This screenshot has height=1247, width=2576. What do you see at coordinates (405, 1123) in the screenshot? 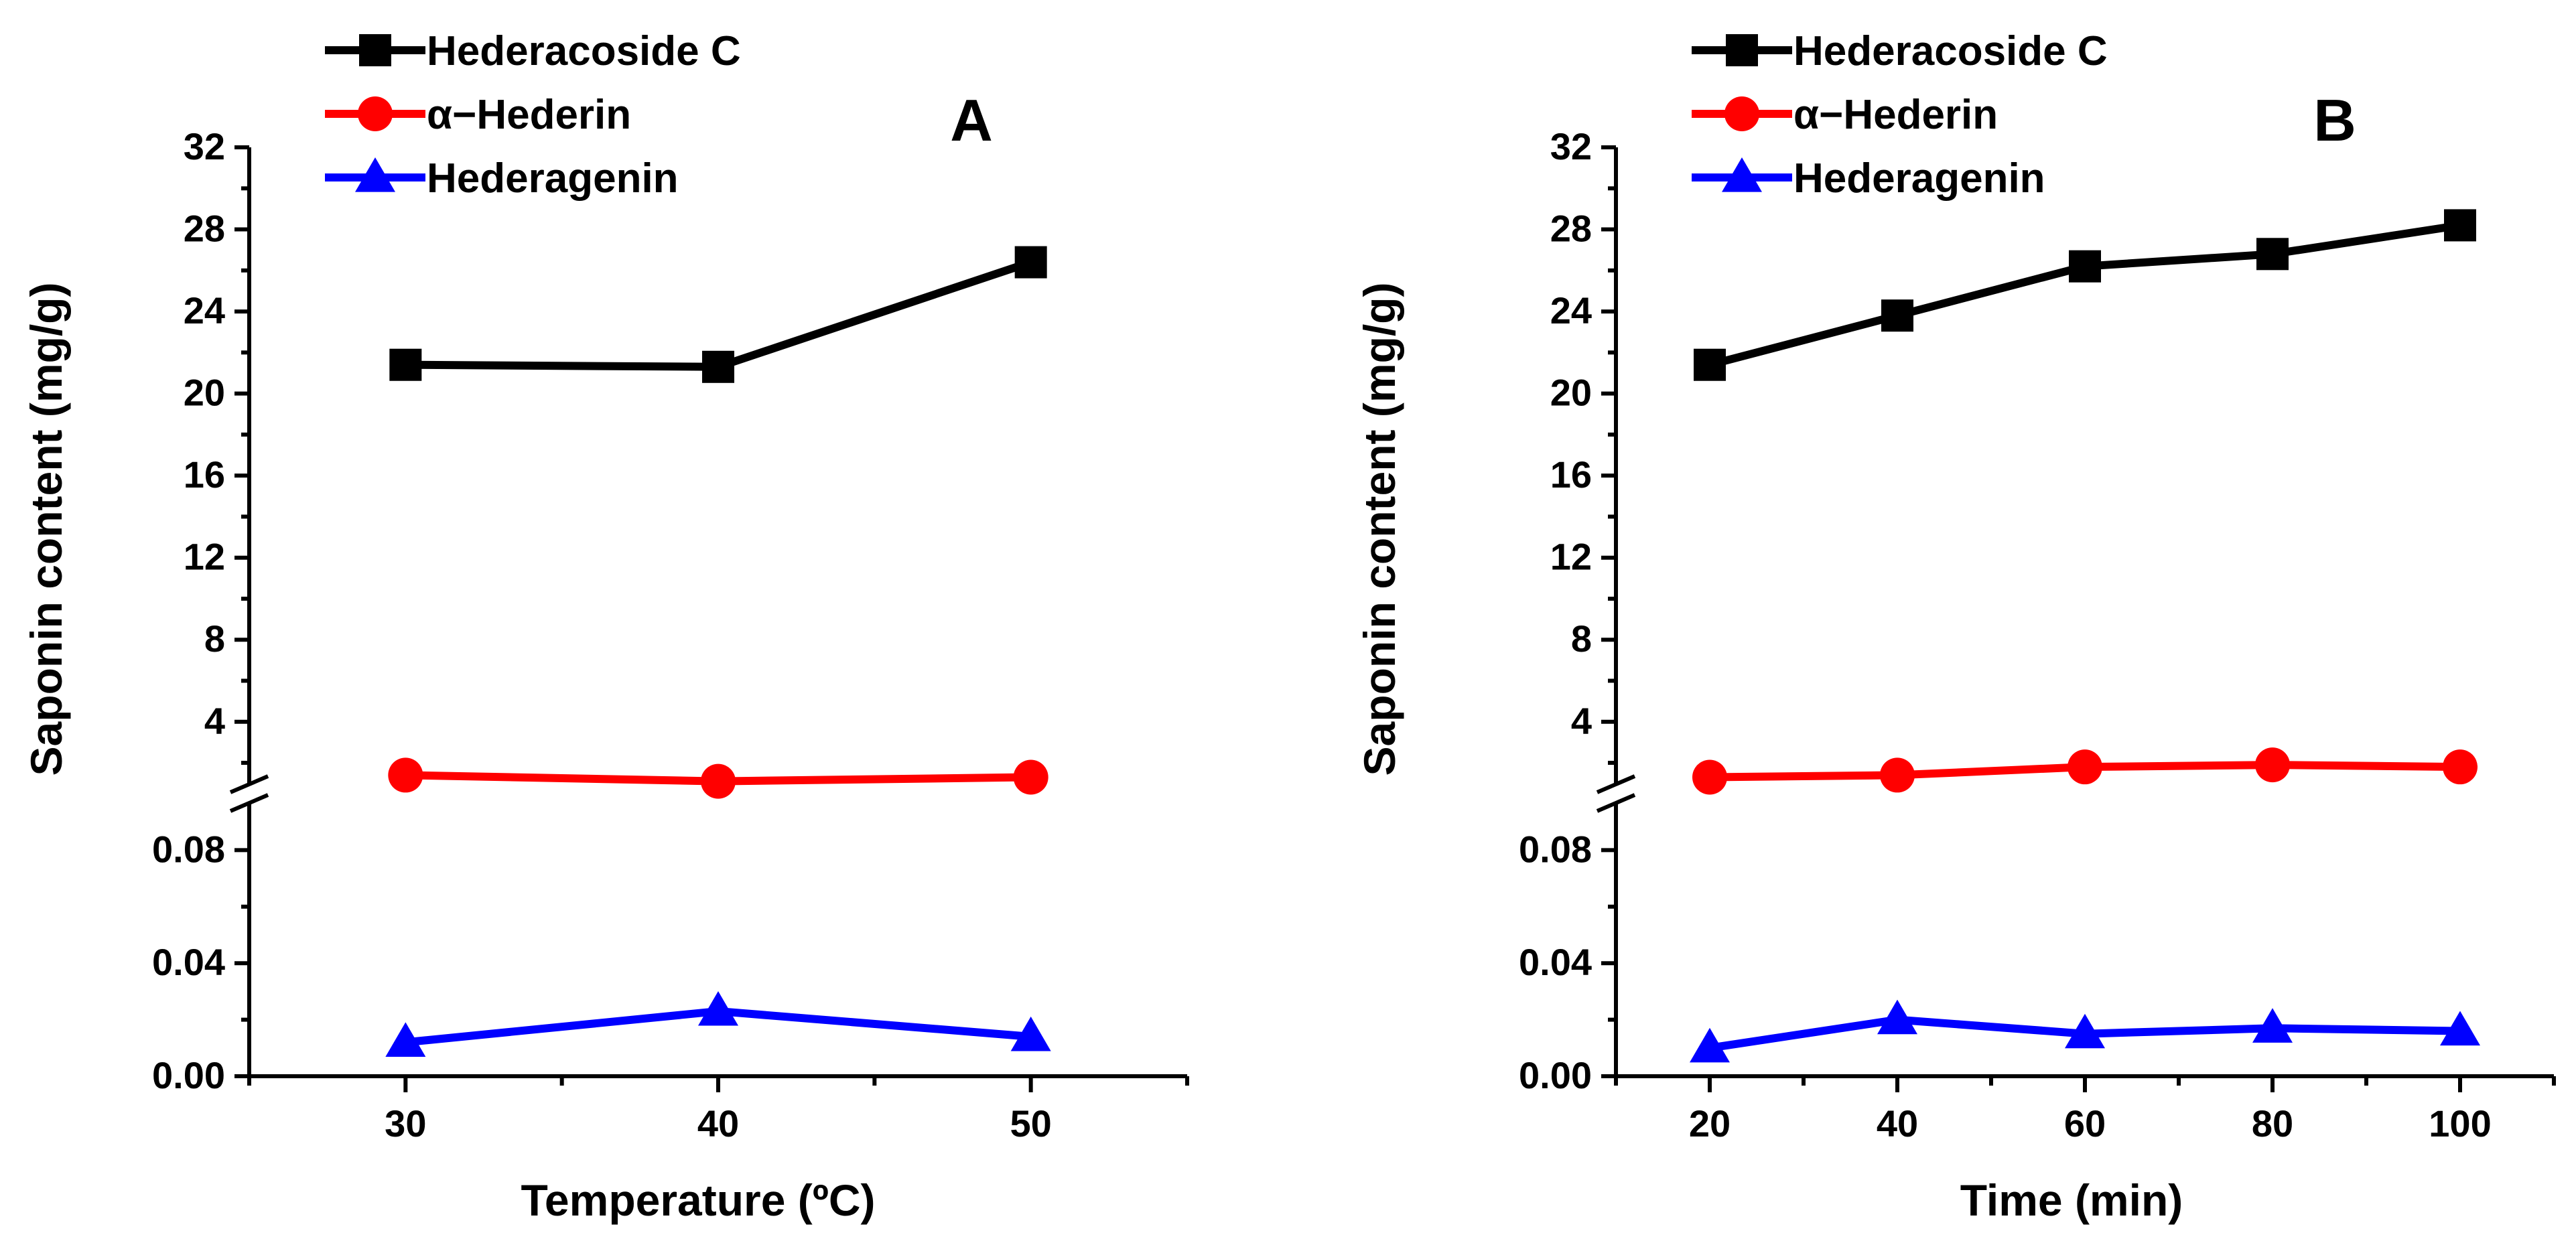
I see `x-tick-label: 30` at bounding box center [405, 1123].